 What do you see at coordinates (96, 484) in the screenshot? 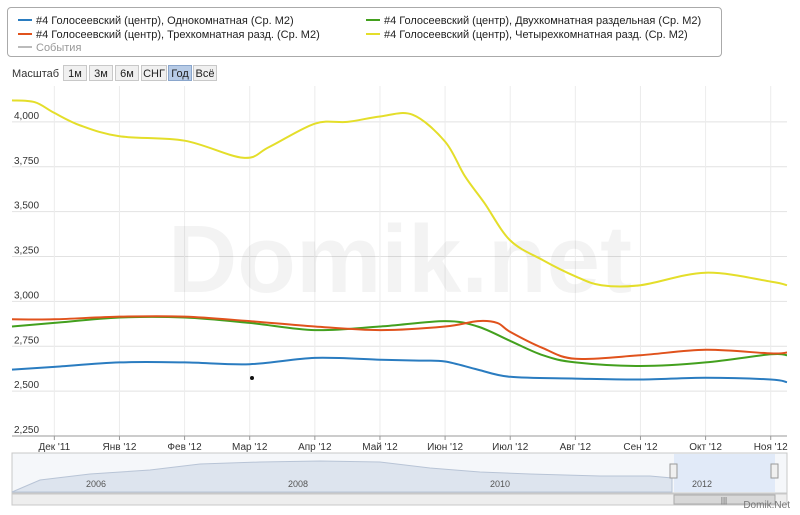
I see `navigator-year-2006: 2006` at bounding box center [96, 484].